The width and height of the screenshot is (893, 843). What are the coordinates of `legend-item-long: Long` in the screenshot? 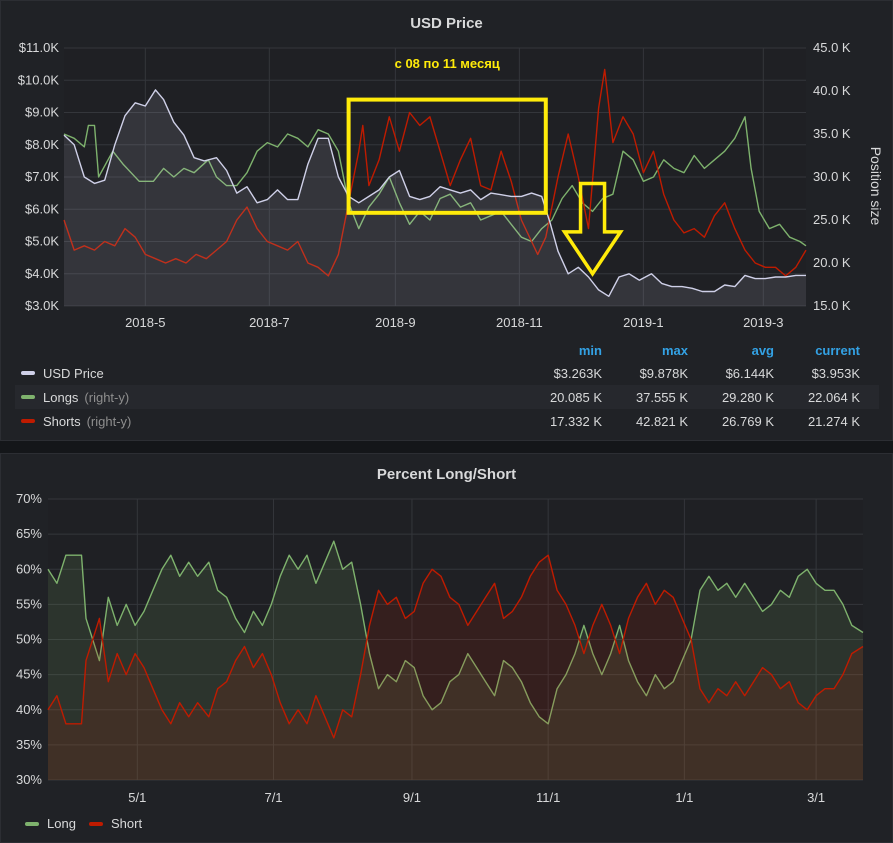 It's located at (50, 823).